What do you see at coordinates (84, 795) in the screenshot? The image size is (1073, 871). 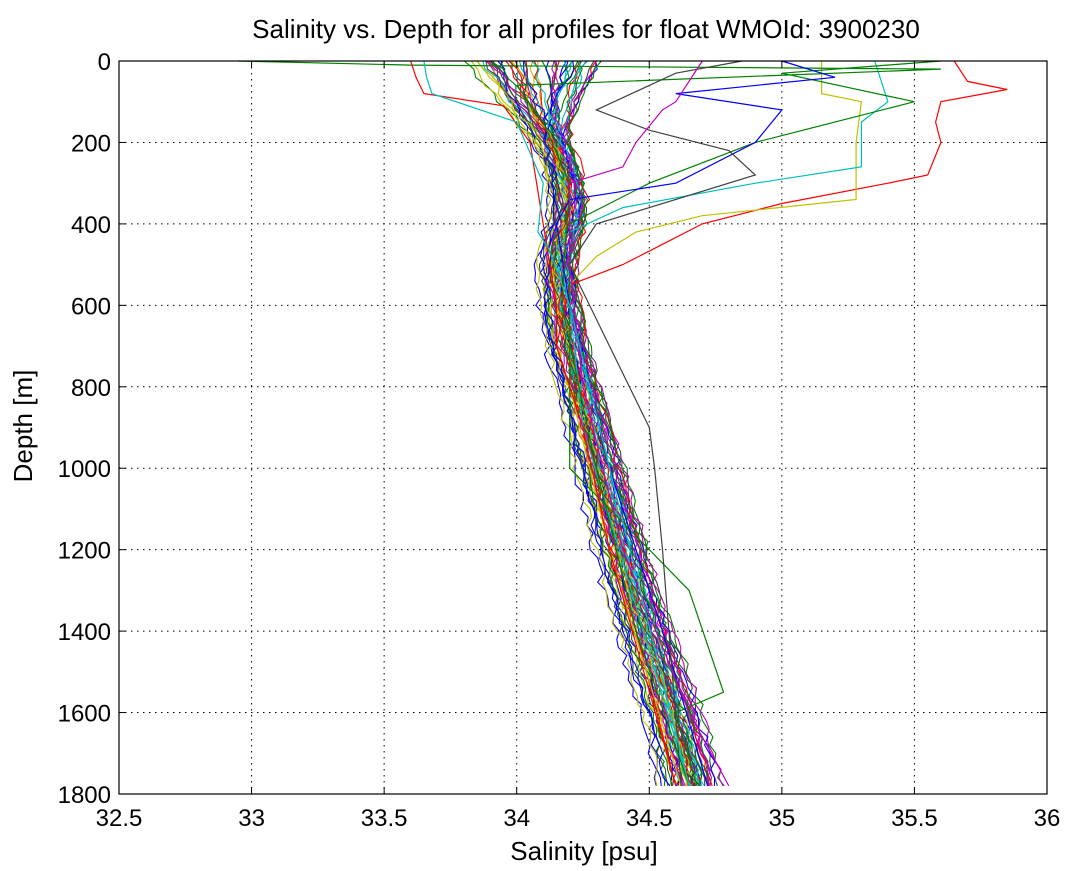 I see `y-tick-label: 1800` at bounding box center [84, 795].